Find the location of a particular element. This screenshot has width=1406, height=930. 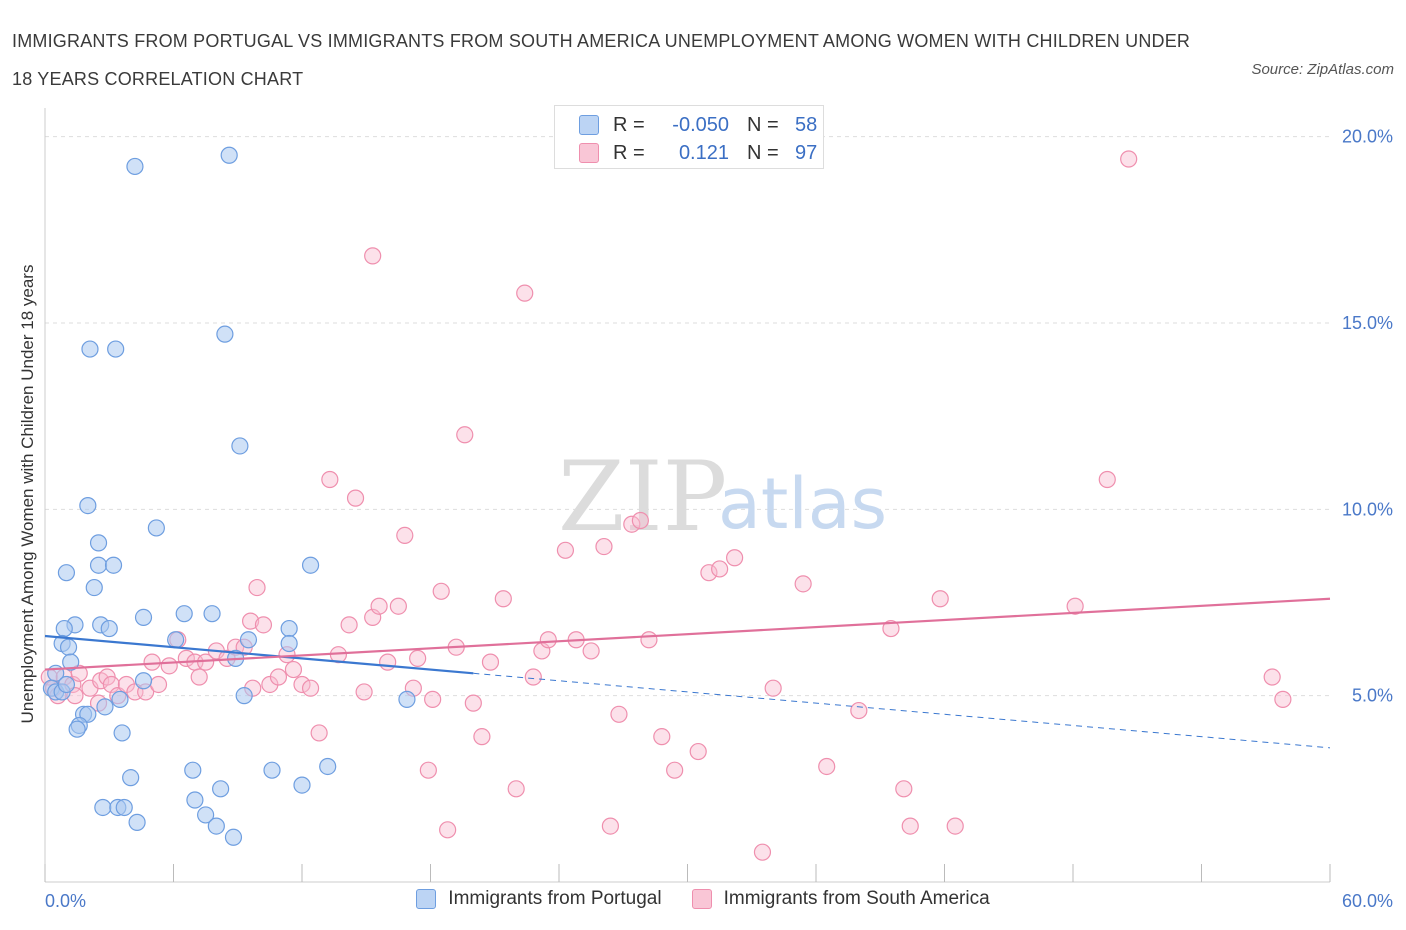

legend-item-south-america: Immigrants from South America is located at coordinates (840, 899).